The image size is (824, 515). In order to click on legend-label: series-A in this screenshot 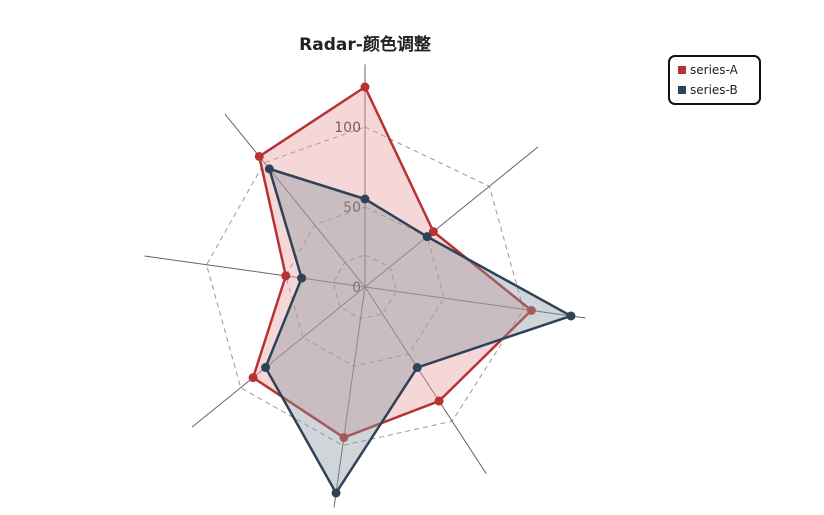, I will do `click(714, 70)`.